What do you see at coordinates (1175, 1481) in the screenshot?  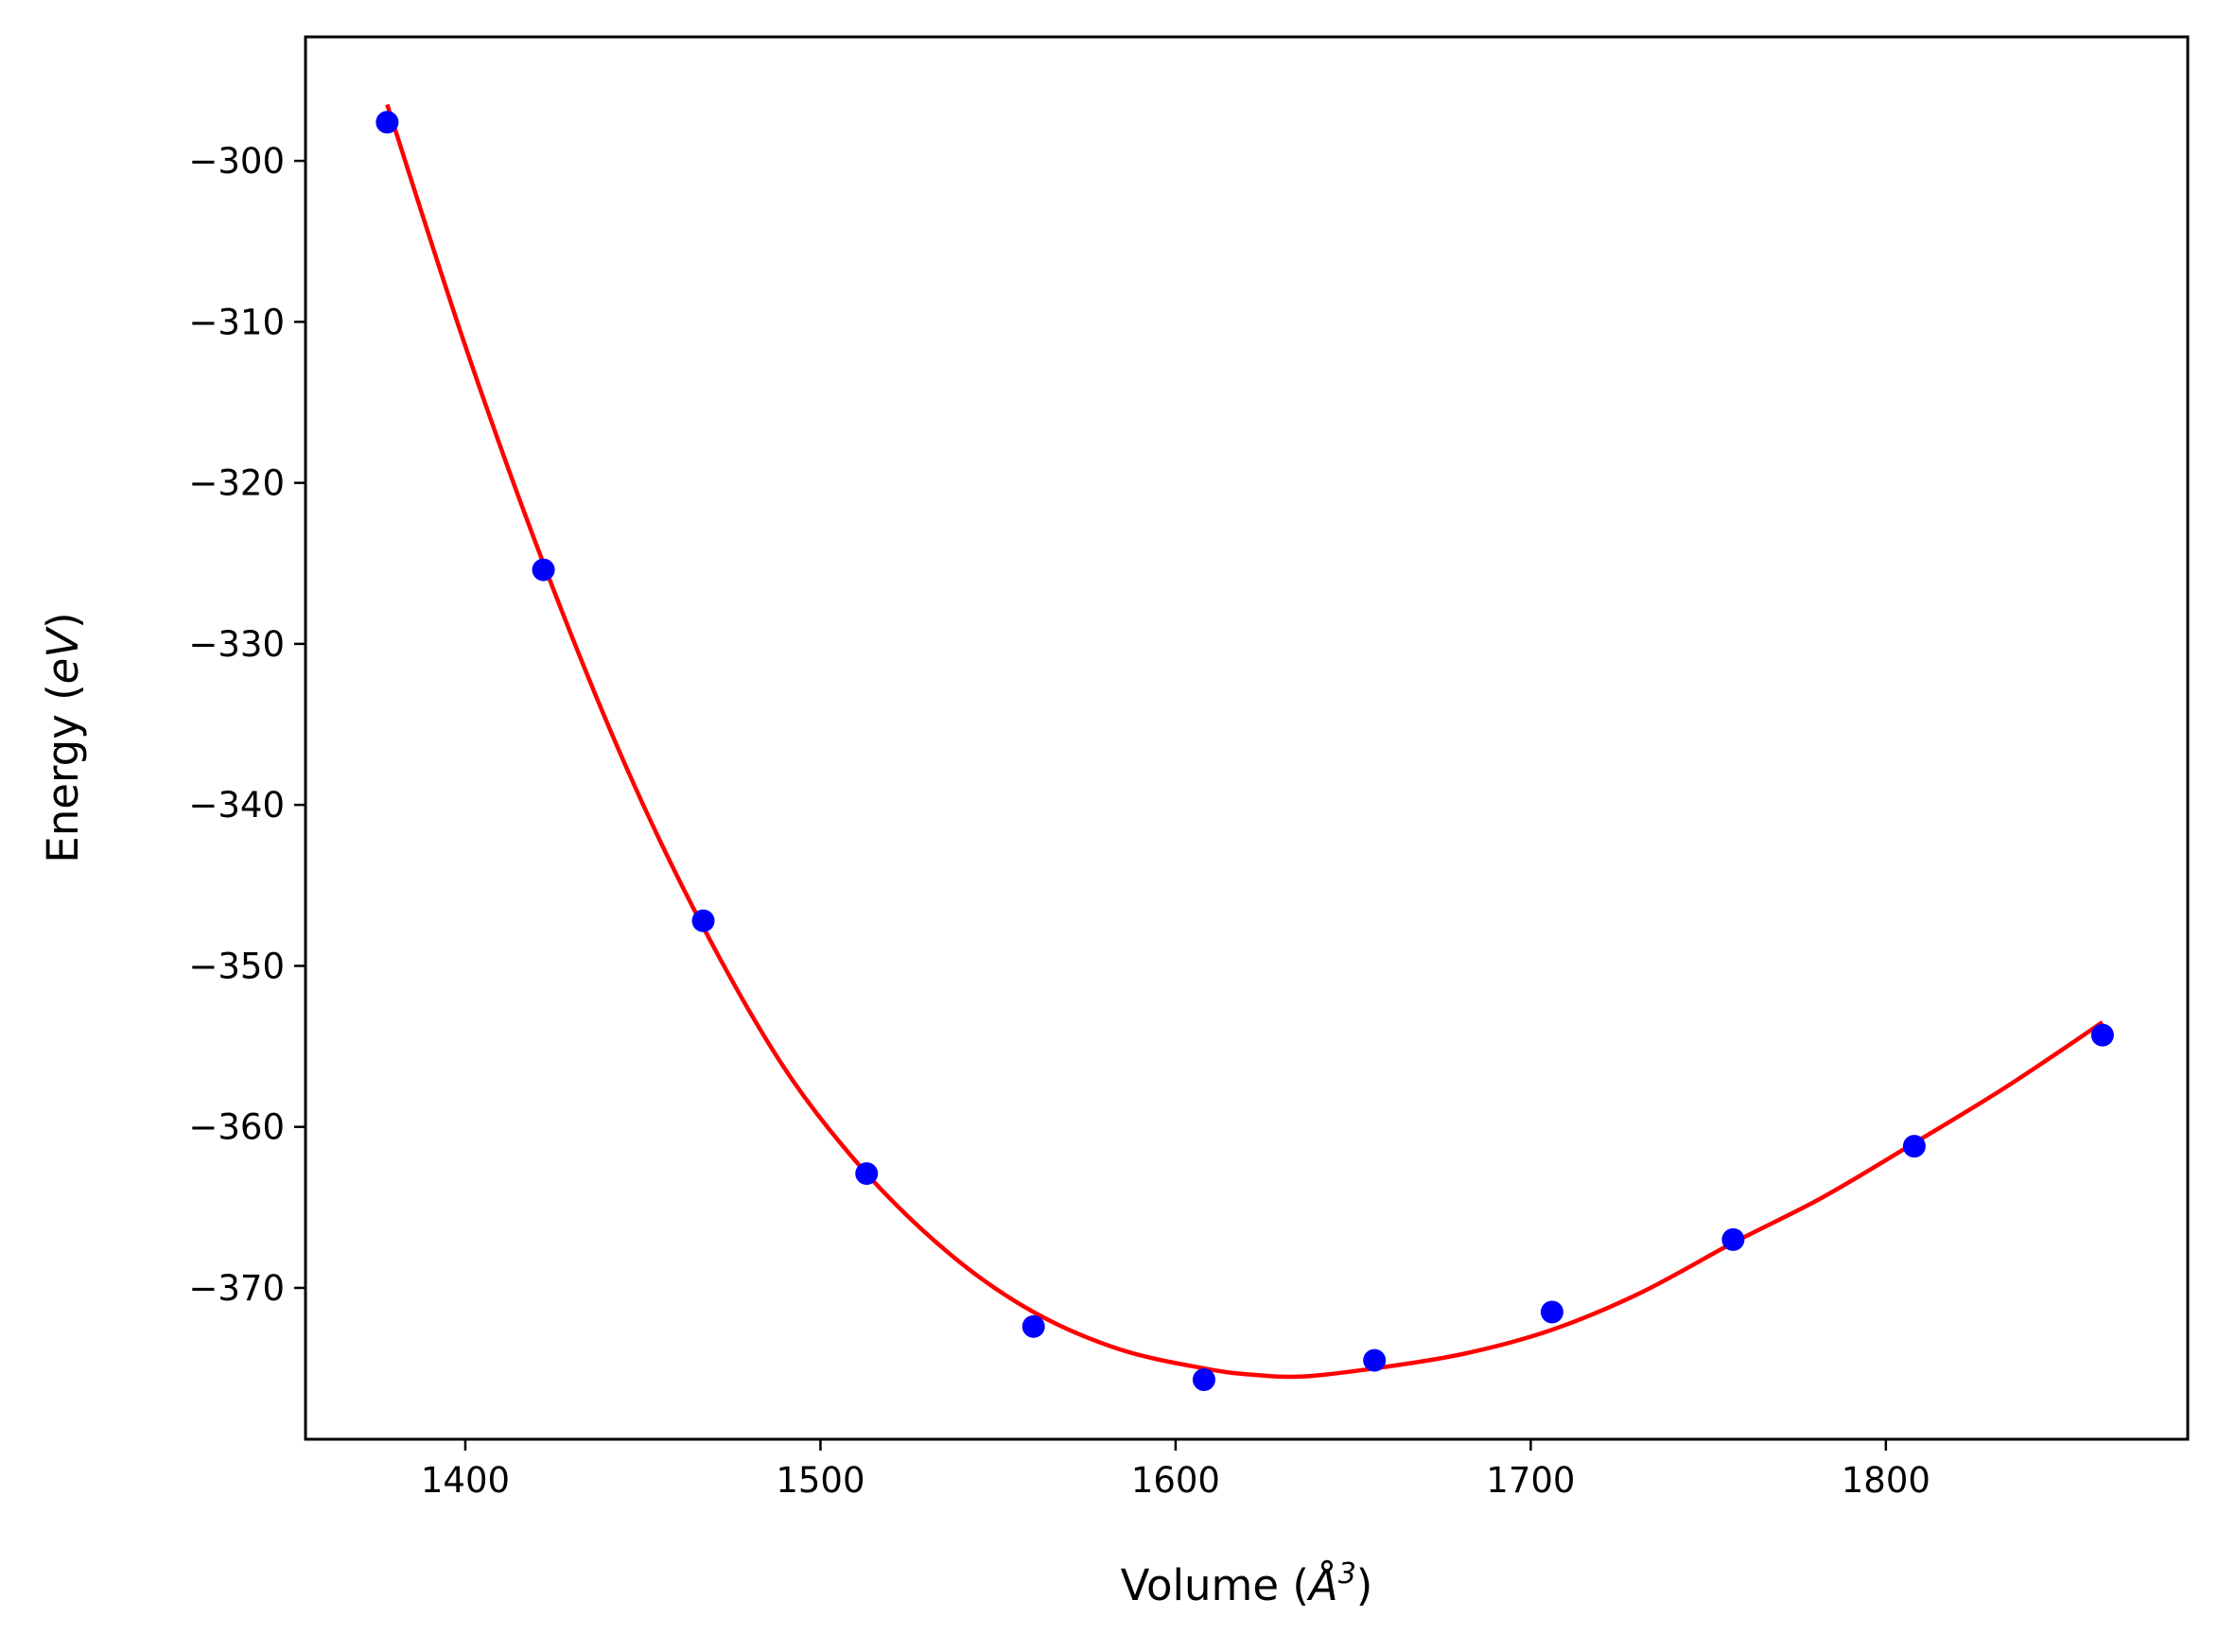 I see `x-tick-label: 1600` at bounding box center [1175, 1481].